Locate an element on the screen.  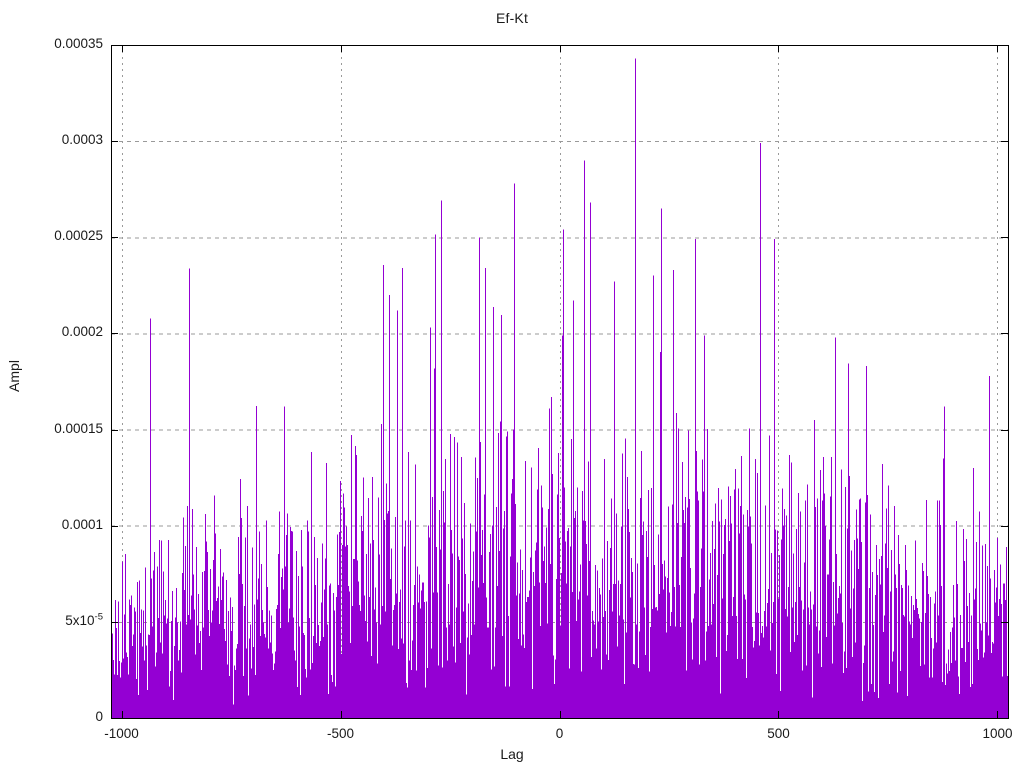
x-tick-label: -500 is located at coordinates (340, 733).